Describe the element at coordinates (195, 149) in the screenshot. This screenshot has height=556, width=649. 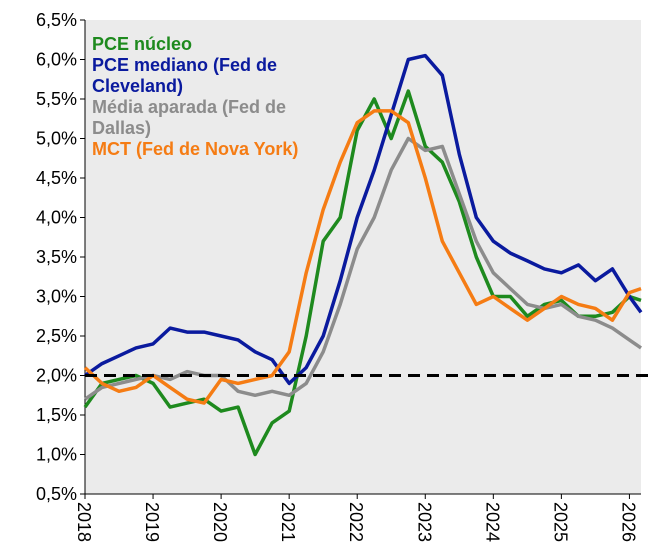
I see `legend-entry: MCT (Fed de Nova York)` at that location.